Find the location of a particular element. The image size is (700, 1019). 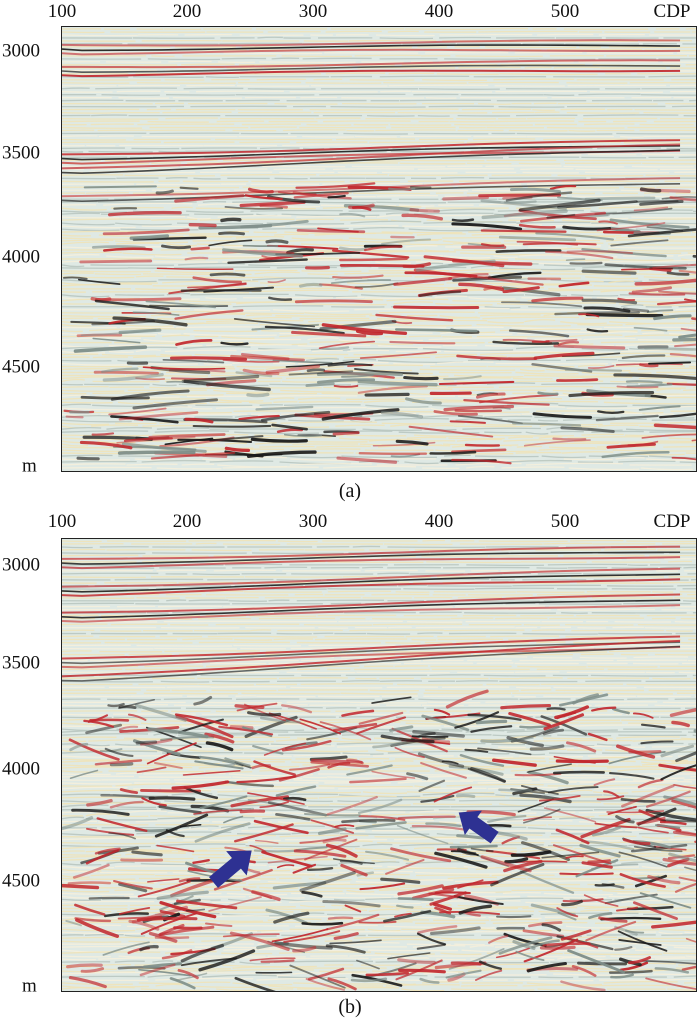

y-tick-label: 3000 is located at coordinates (21, 565).